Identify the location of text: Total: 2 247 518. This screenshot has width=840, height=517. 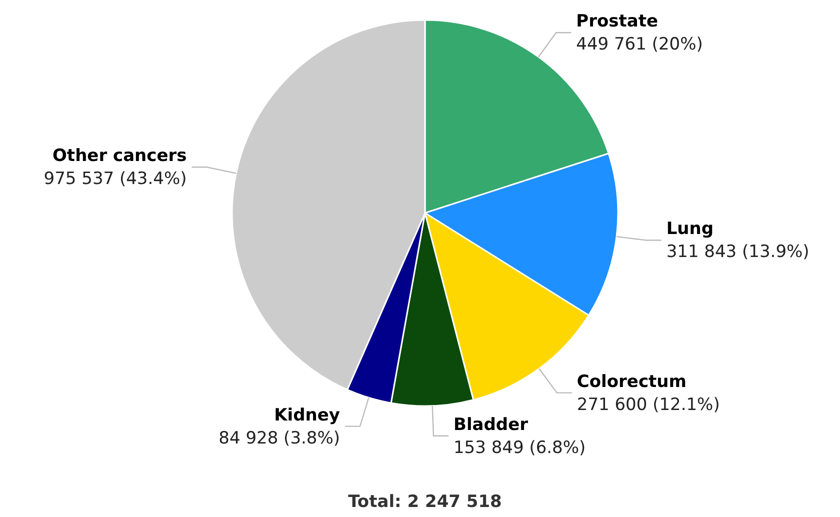
(425, 502).